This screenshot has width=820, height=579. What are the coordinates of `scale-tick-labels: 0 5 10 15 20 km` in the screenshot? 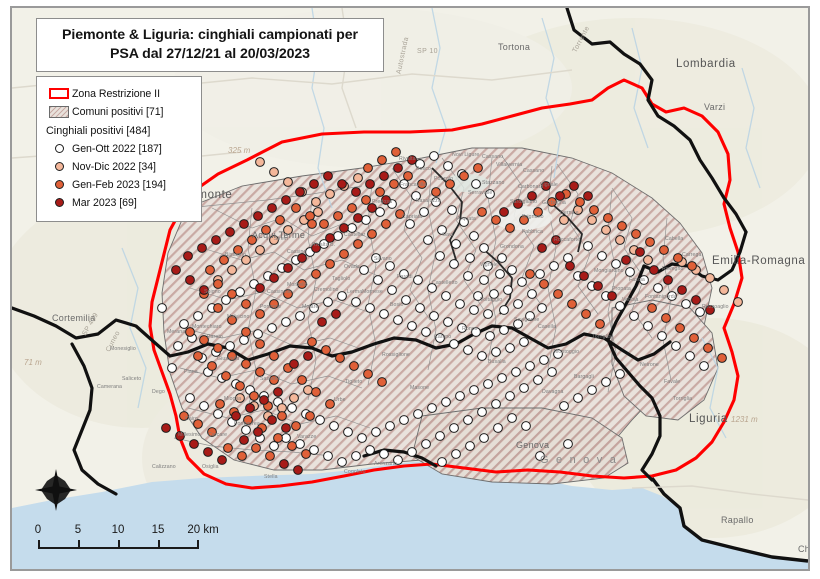 It's located at (136, 531).